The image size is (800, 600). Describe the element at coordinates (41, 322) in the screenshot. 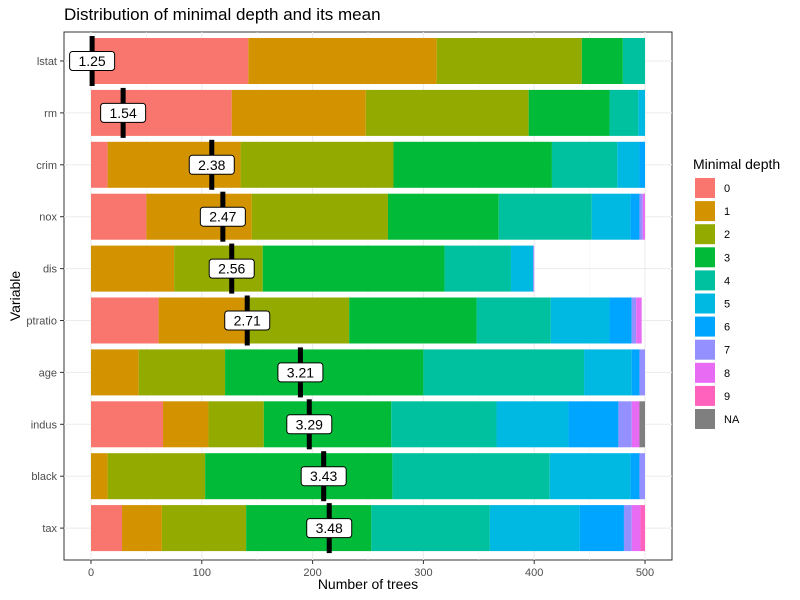

I see `y-tick-label-ptratio: ptratio` at that location.